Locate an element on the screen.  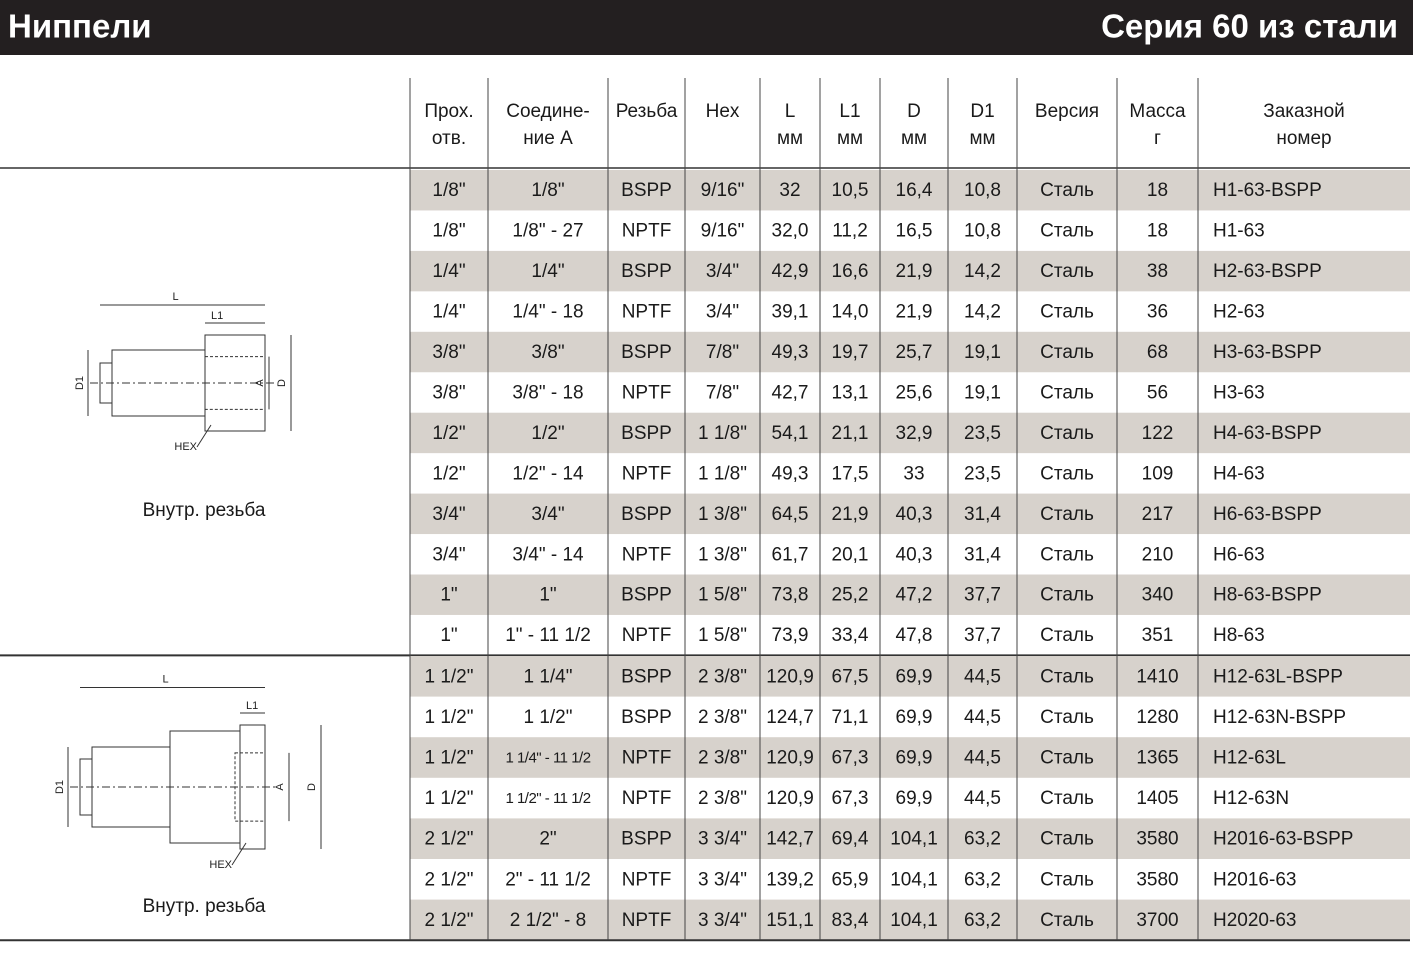
table-cell: 16,5 is located at coordinates (914, 231).